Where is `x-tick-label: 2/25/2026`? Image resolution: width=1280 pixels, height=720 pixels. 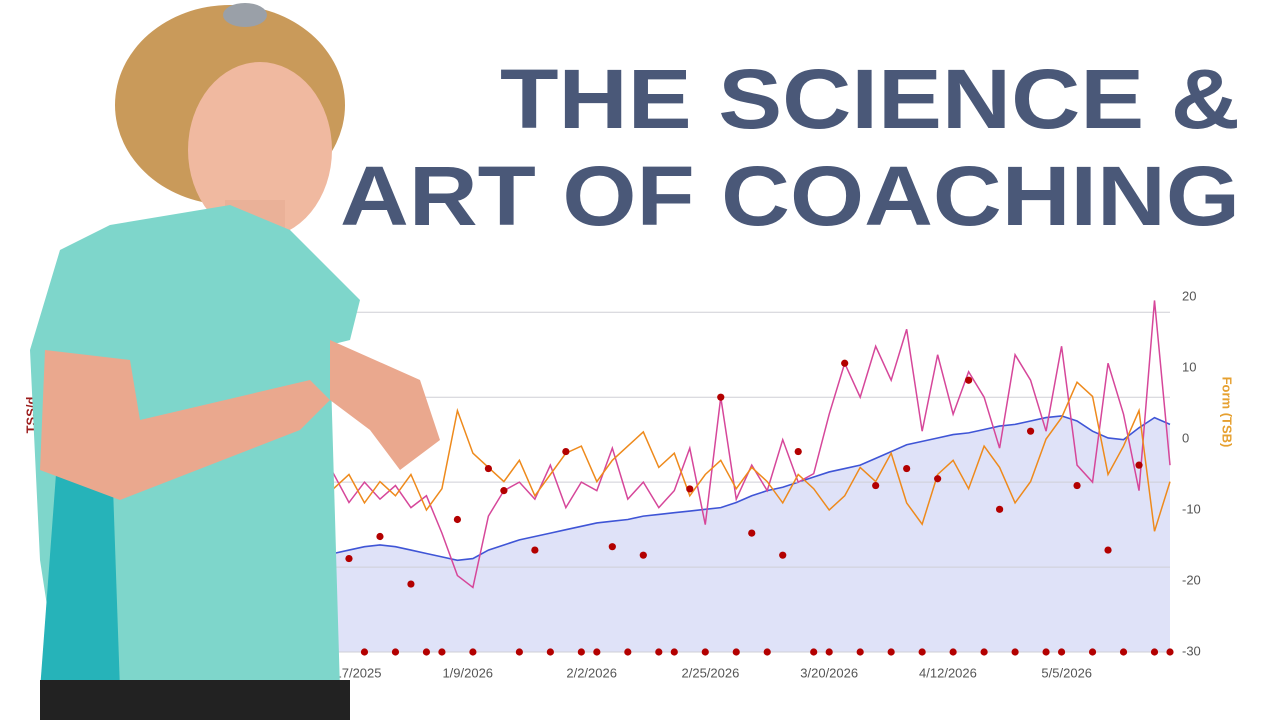
x-tick-label: 2/25/2026 is located at coordinates (711, 672).